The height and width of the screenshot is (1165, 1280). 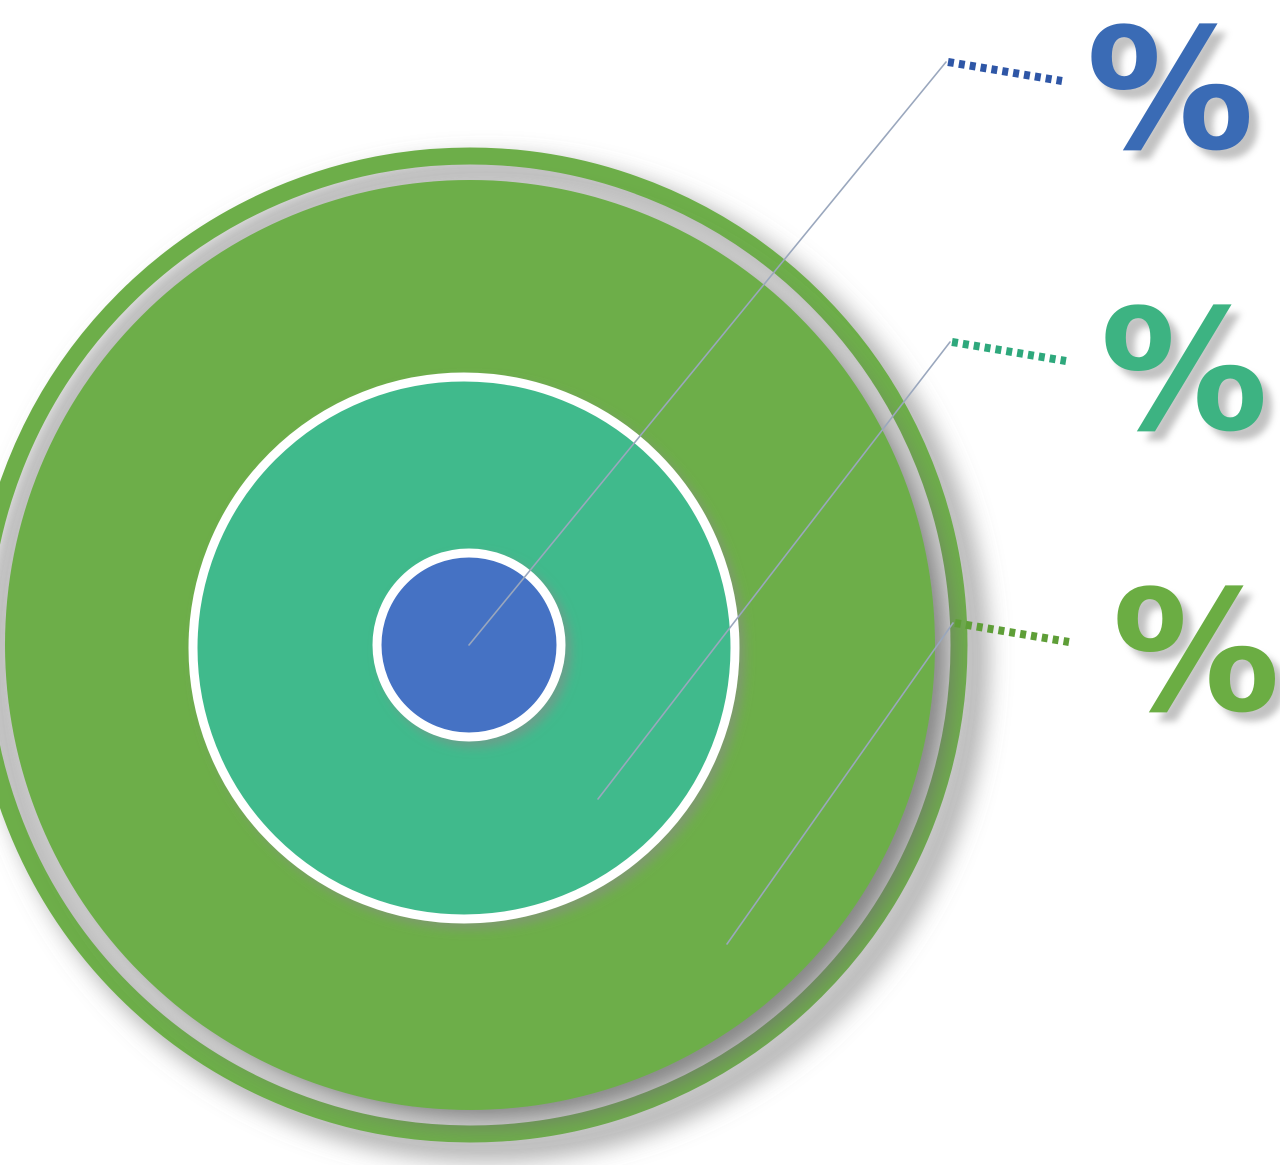 I want to click on percent-label-green: %, so click(x=1196, y=652).